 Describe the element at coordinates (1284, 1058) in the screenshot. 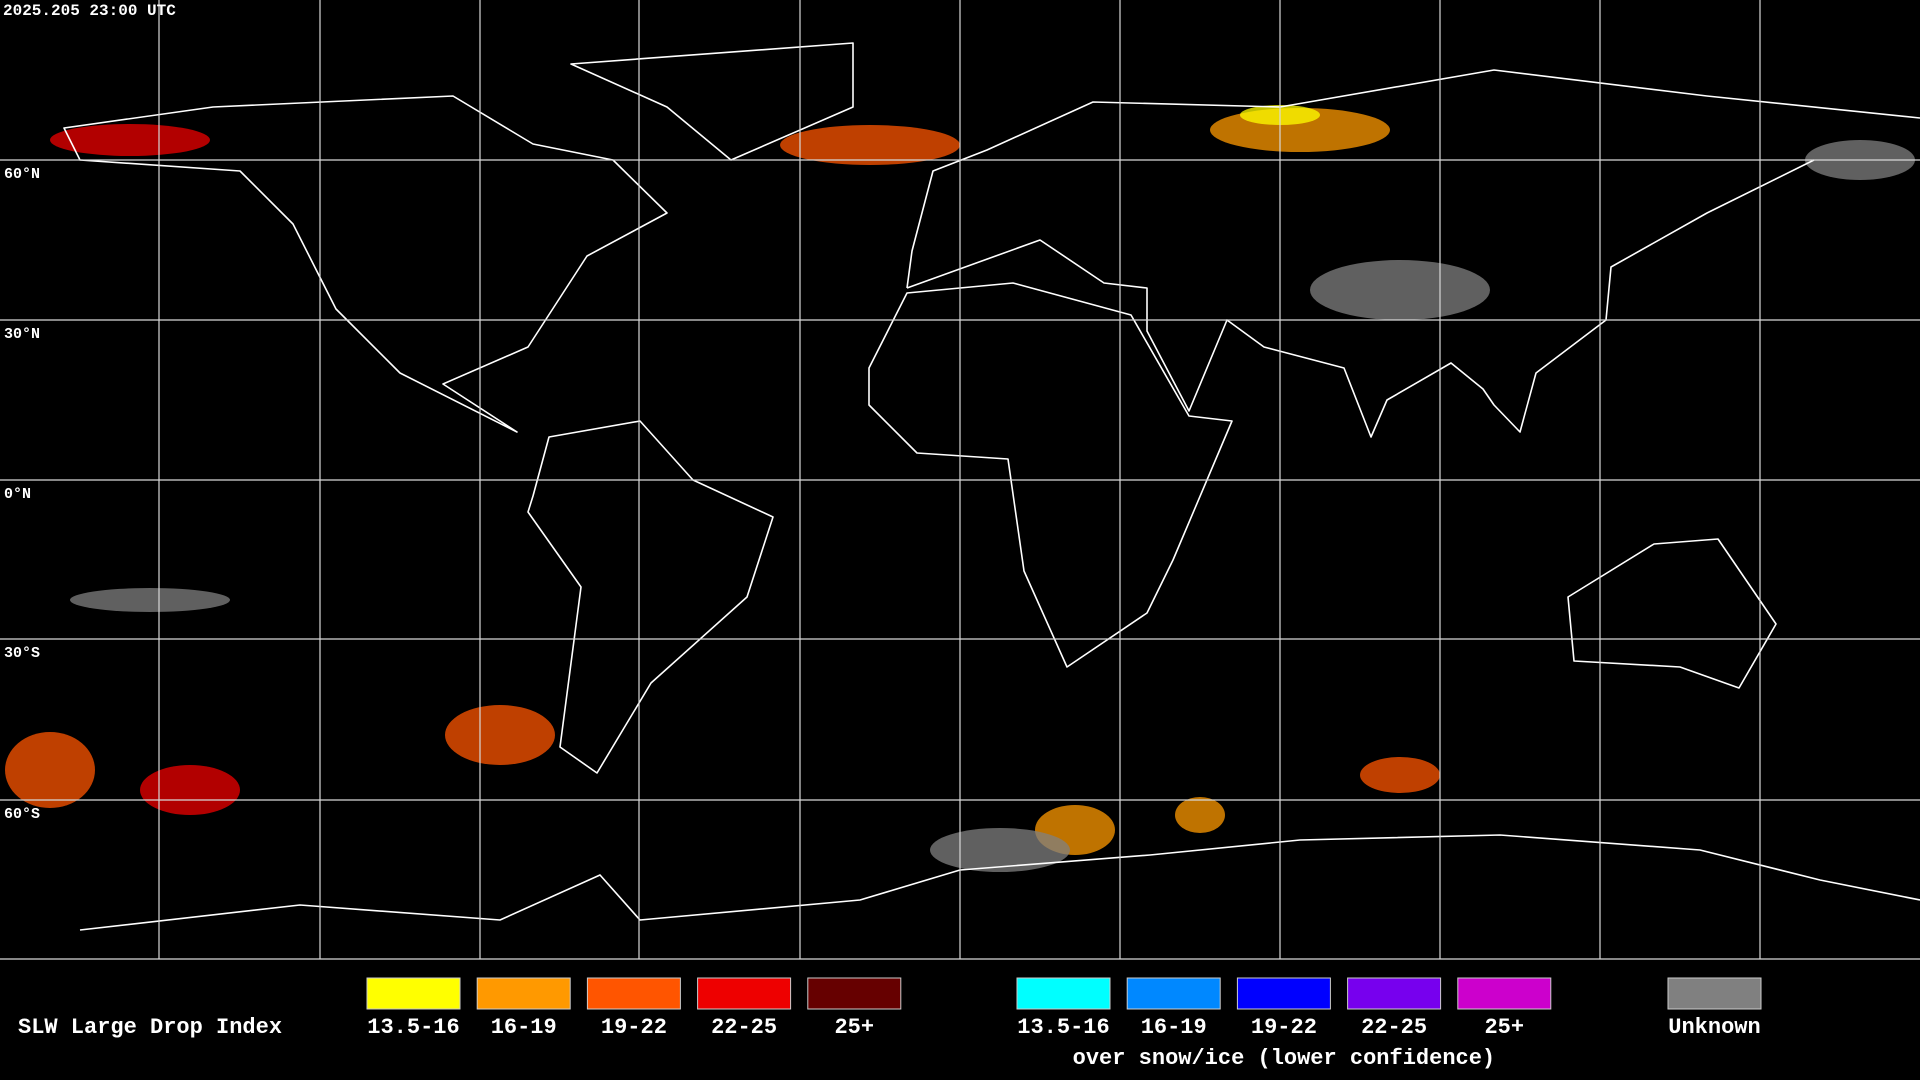

I see `legend-caption: over snow/ice (lower confidence)` at that location.